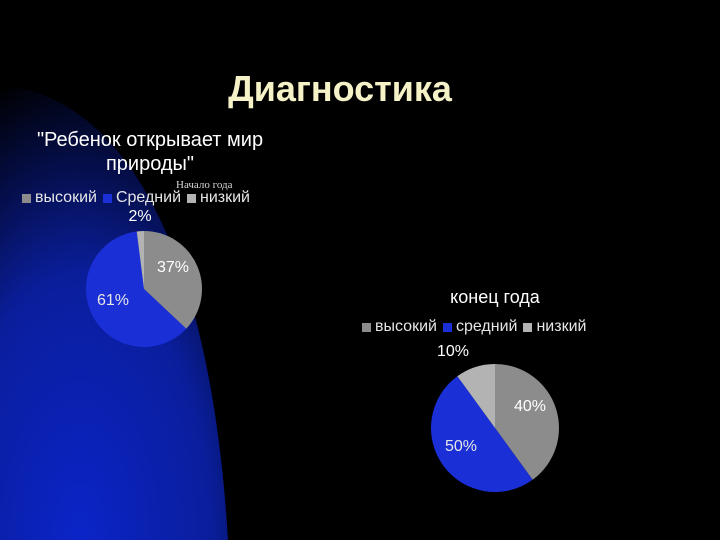 This screenshot has height=540, width=720. What do you see at coordinates (139, 216) in the screenshot?
I see `chart1-data-label-low: 2%` at bounding box center [139, 216].